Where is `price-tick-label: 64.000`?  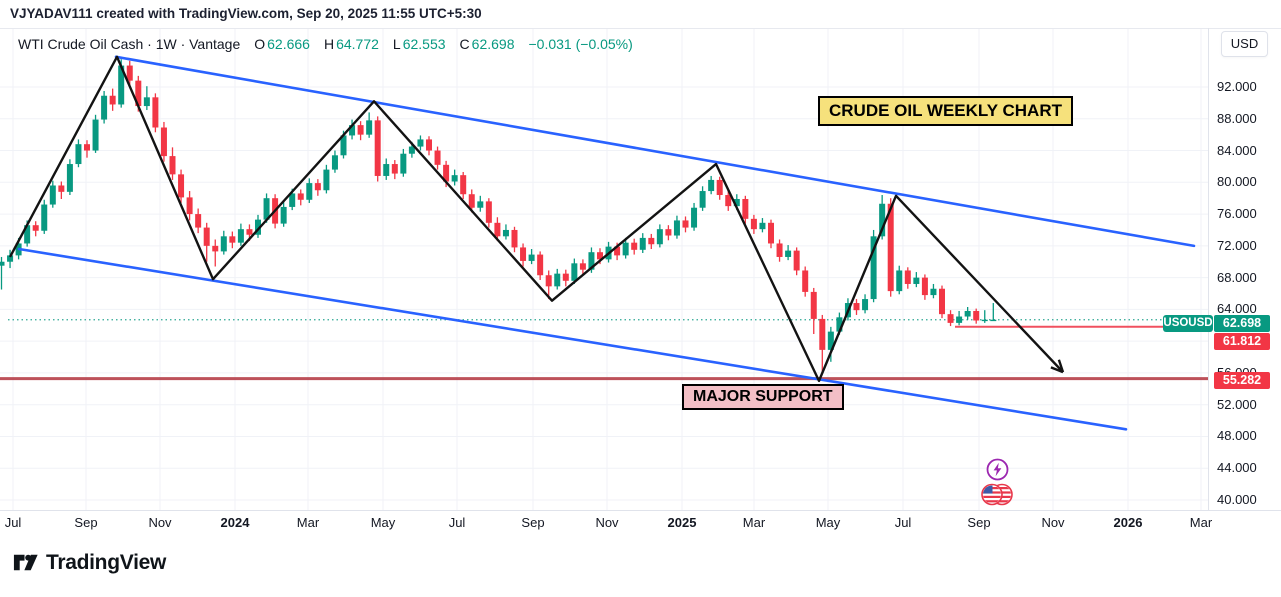
price-tick-label: 64.000 is located at coordinates (1237, 309).